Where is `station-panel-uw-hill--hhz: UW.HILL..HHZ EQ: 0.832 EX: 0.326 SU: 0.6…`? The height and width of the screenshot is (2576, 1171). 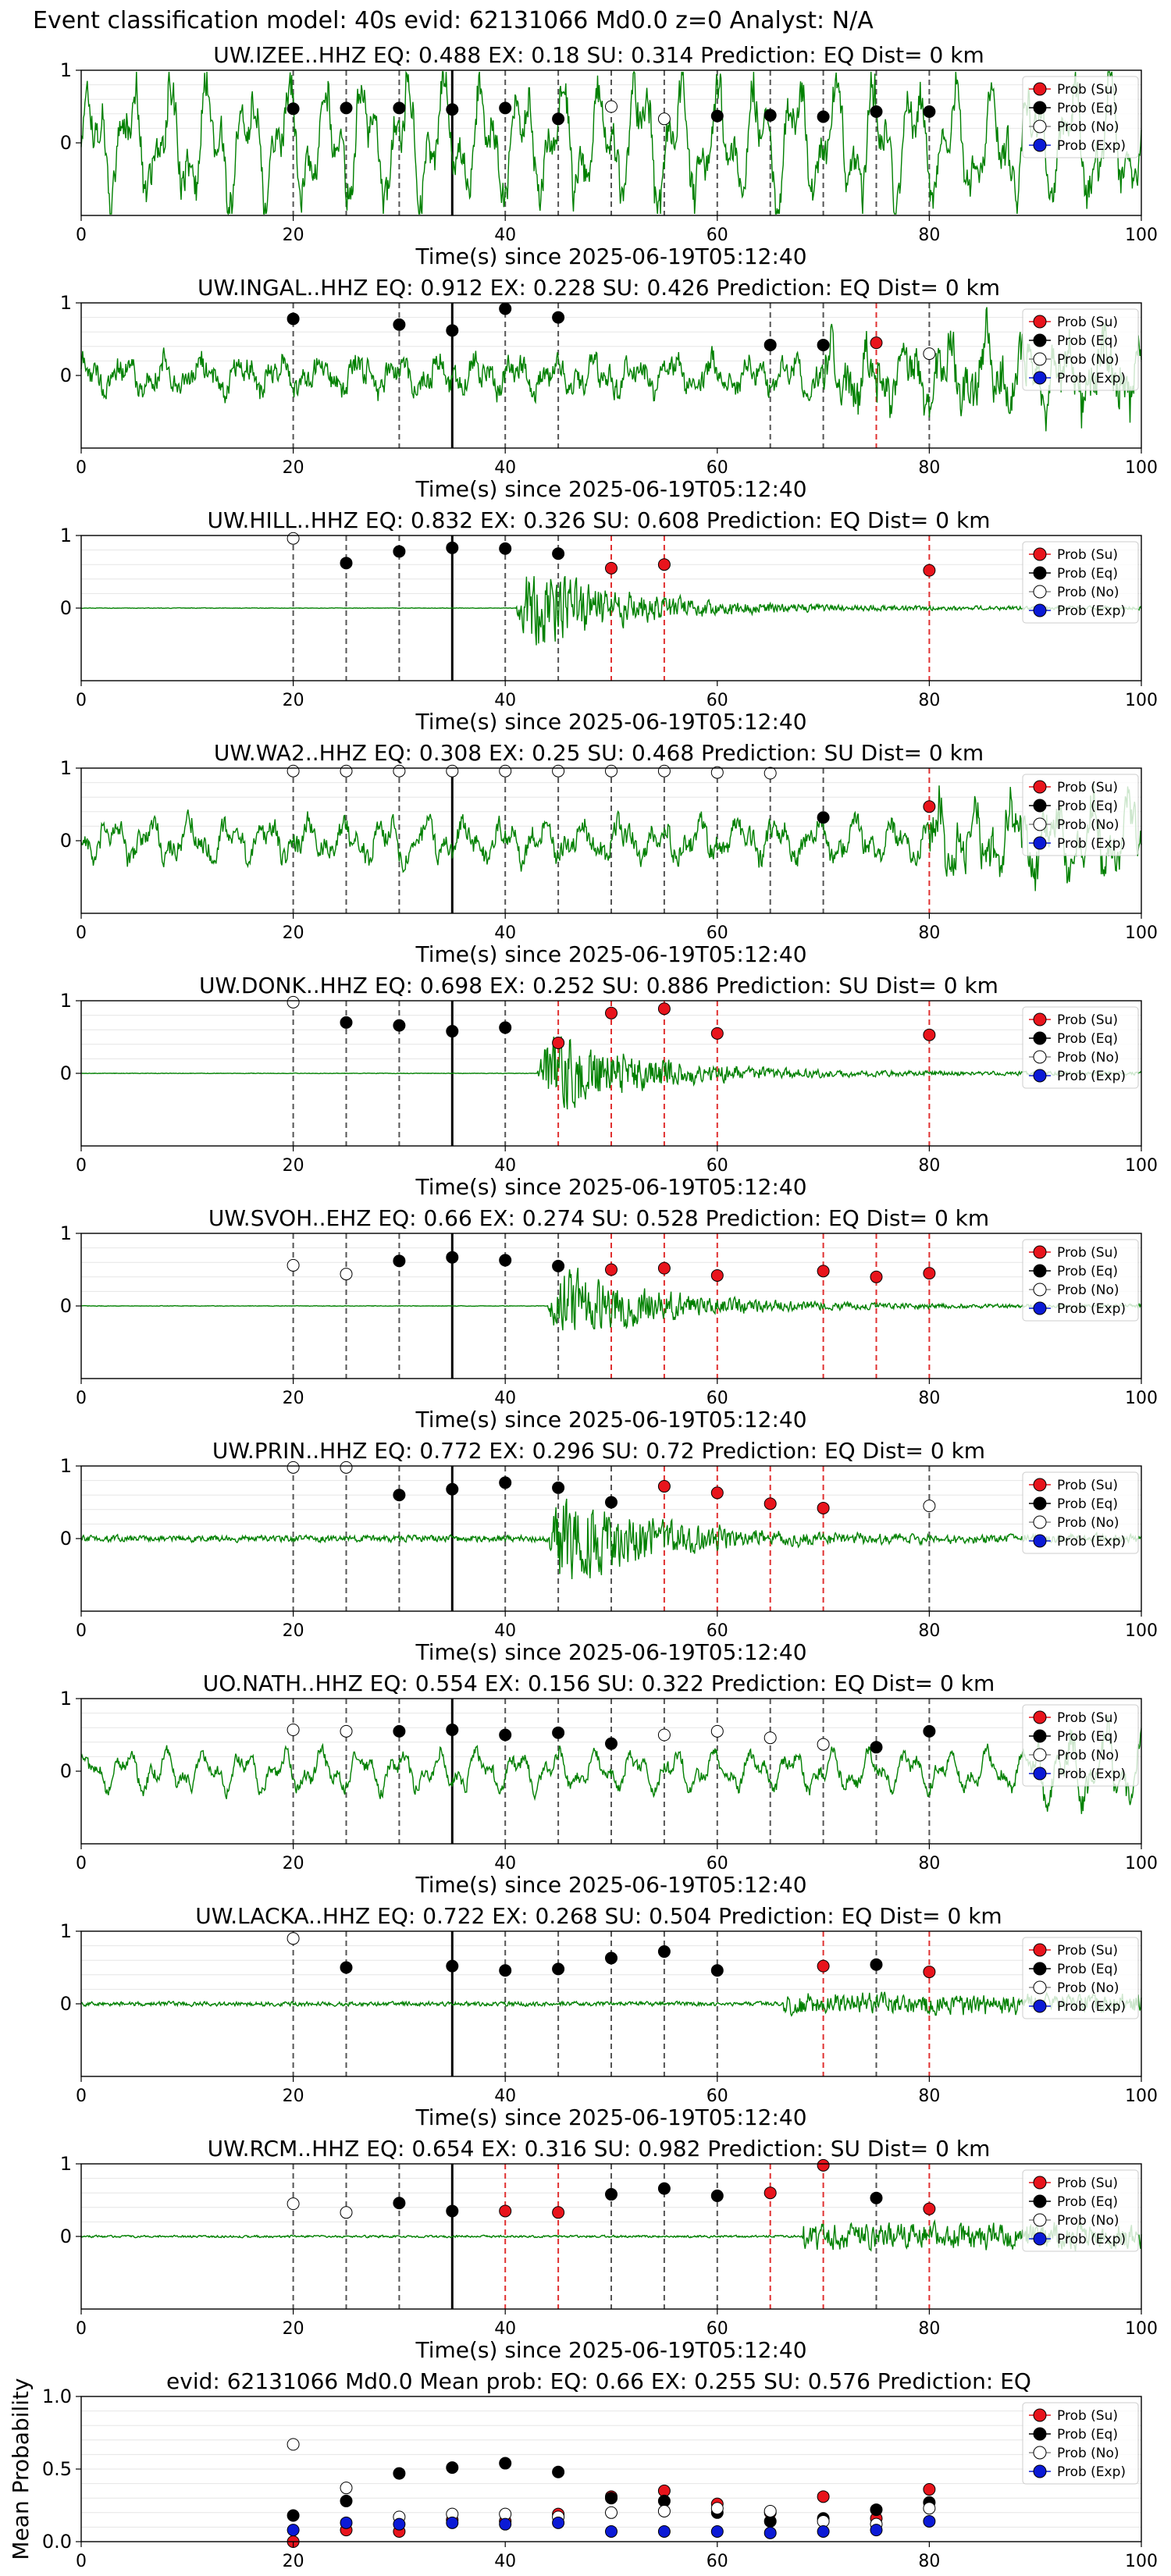
station-panel-uw-hill--hhz: UW.HILL..HHZ EQ: 0.832 EX: 0.326 SU: 0.6… is located at coordinates (609, 621).